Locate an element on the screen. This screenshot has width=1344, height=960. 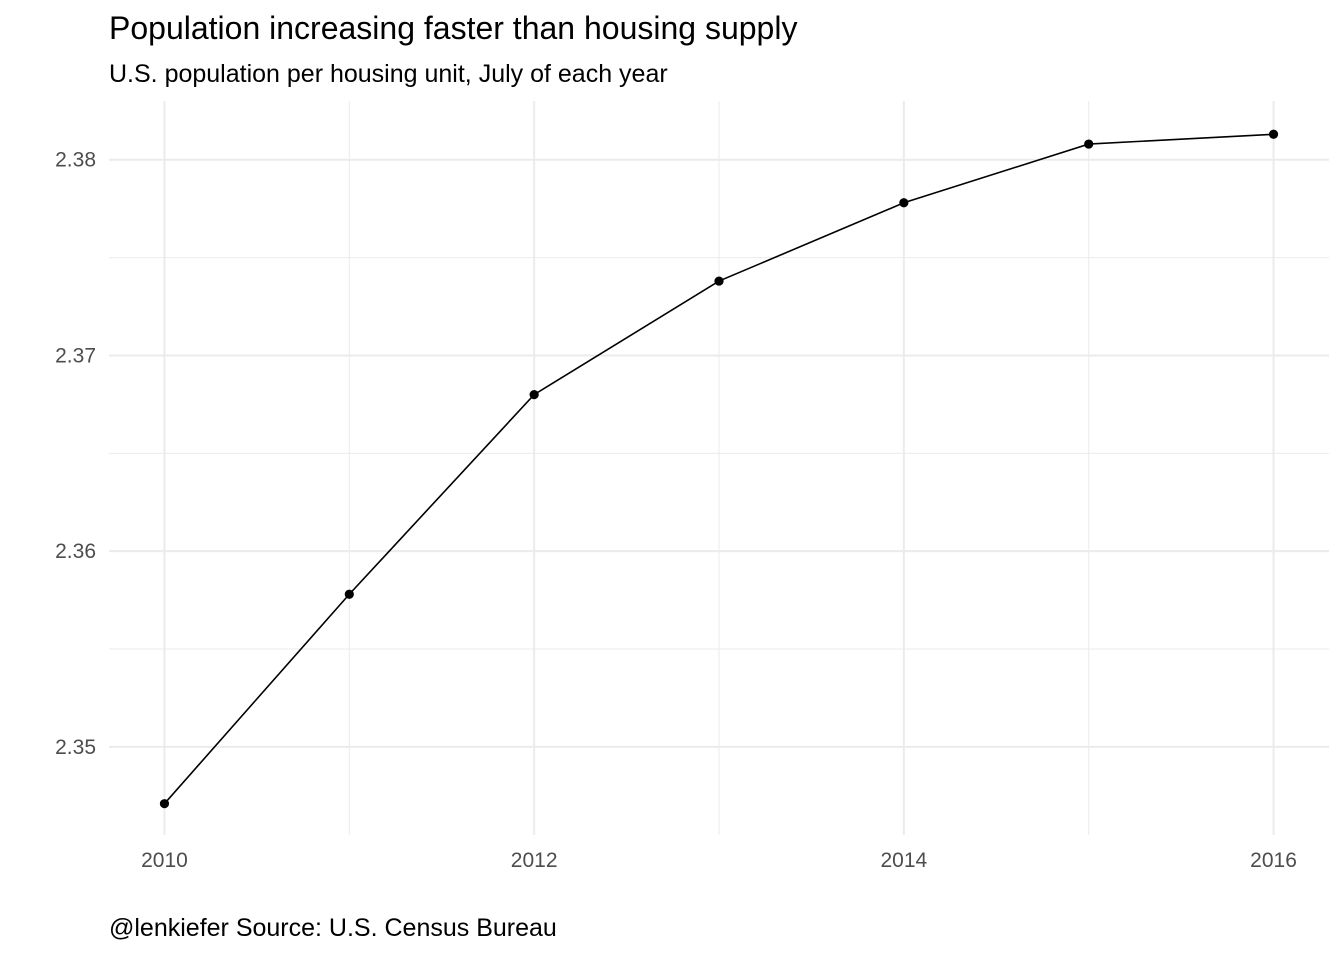
chart-caption: @lenkiefer Source: U.S. Census Bureau is located at coordinates (333, 928).